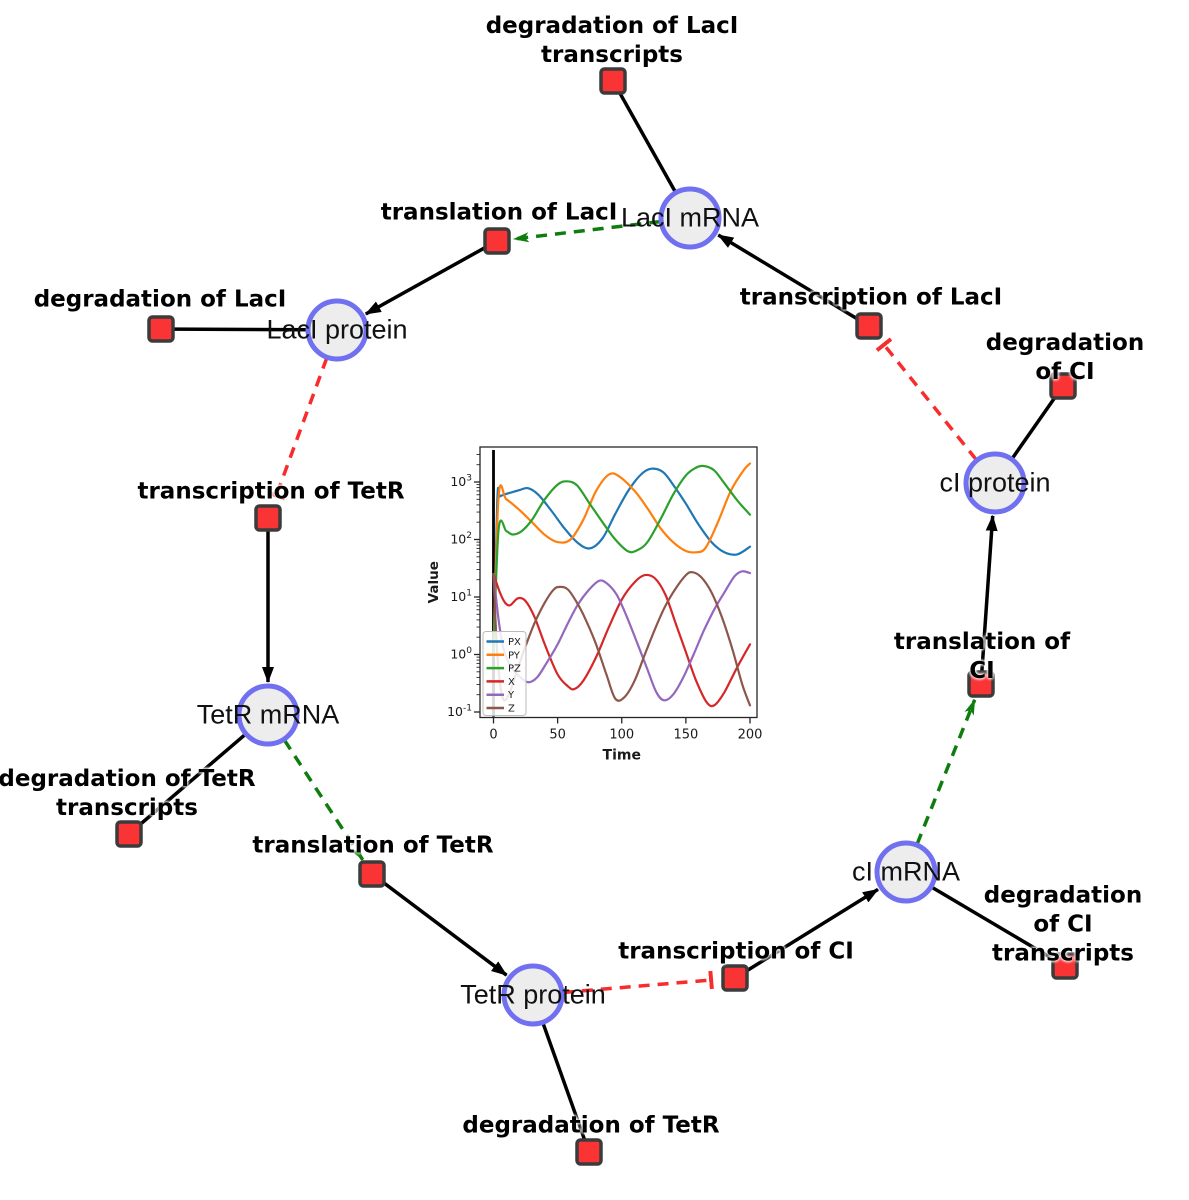 This screenshot has width=1189, height=1200. Describe the element at coordinates (1063, 386) in the screenshot. I see `reaction-node-deg_ci` at that location.